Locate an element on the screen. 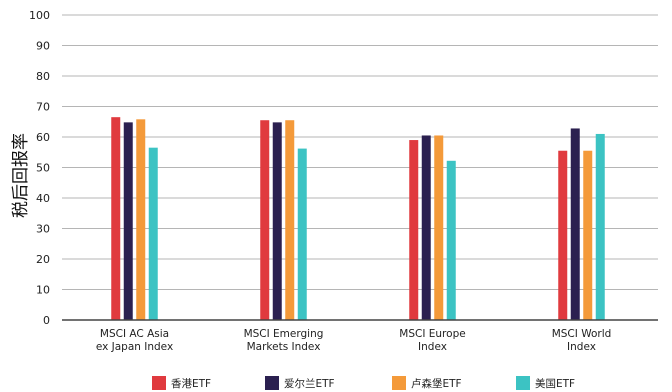  legend-label: 香港ETF is located at coordinates (191, 384).